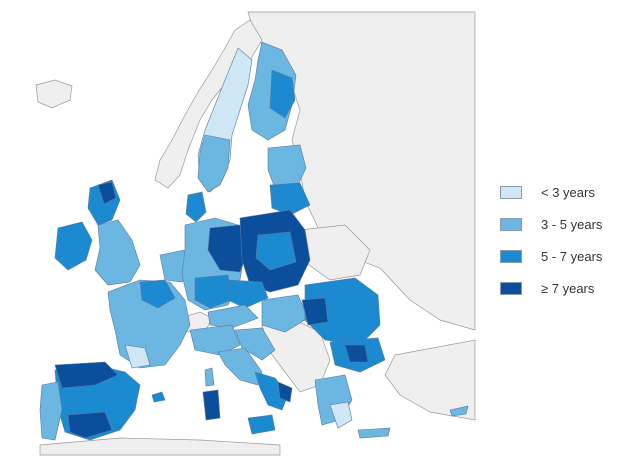  I want to click on region-spain-south, so click(90, 425).